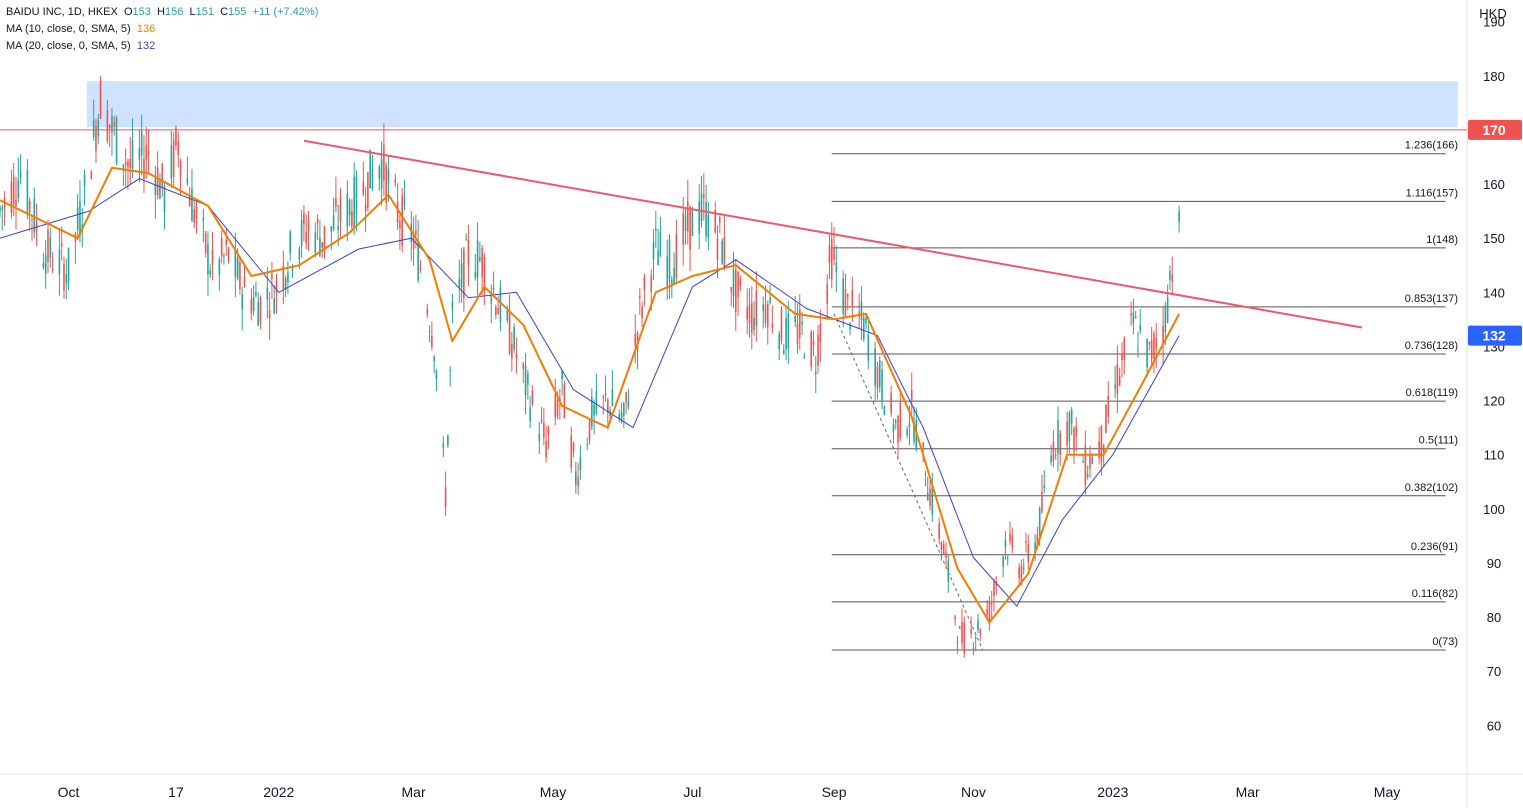 Image resolution: width=1523 pixels, height=808 pixels. What do you see at coordinates (162, 46) in the screenshot?
I see `ma20-legend: MA (20, close, 0, SMA, 5) 132` at bounding box center [162, 46].